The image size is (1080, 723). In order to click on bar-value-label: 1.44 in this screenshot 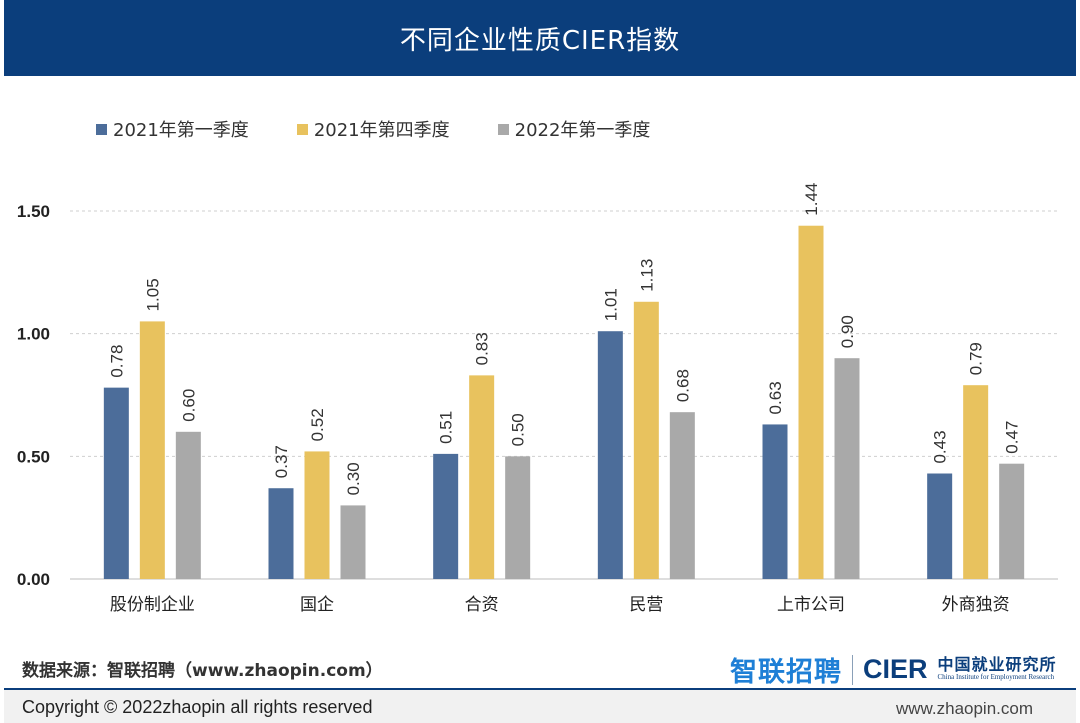, I will do `click(811, 199)`.